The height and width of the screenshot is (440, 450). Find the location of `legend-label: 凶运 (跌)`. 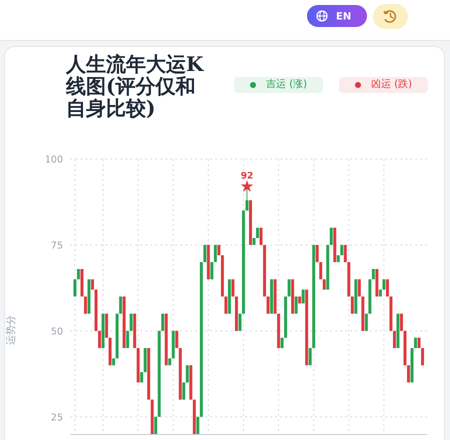

legend-label: 凶运 (跌) is located at coordinates (391, 85).